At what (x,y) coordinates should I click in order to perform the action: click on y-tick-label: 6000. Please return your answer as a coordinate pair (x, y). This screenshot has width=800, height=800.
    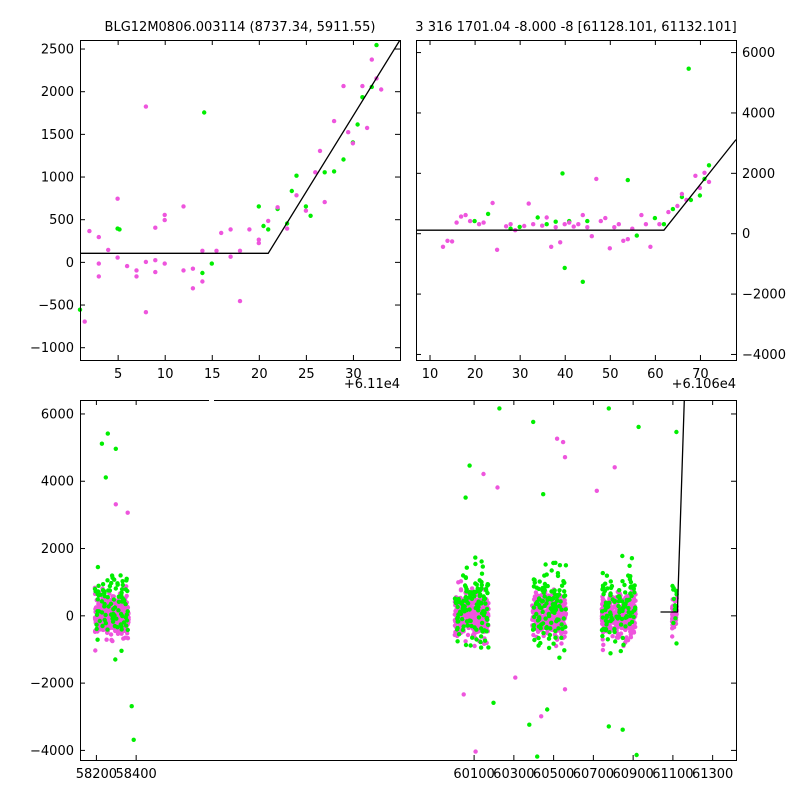
    Looking at the image, I should click on (57, 414).